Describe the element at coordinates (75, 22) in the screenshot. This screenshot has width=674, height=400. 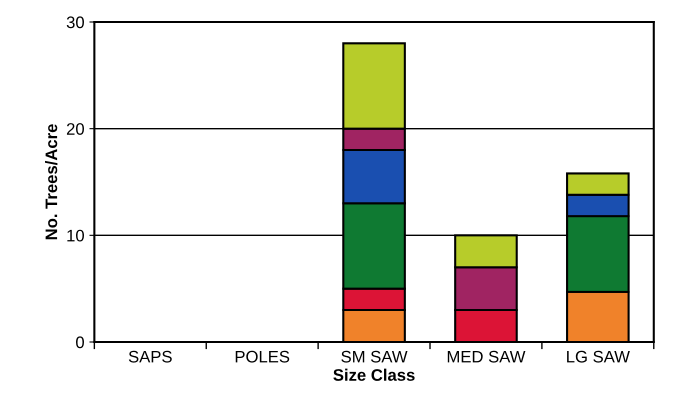
I see `y-tick-label: 30` at that location.